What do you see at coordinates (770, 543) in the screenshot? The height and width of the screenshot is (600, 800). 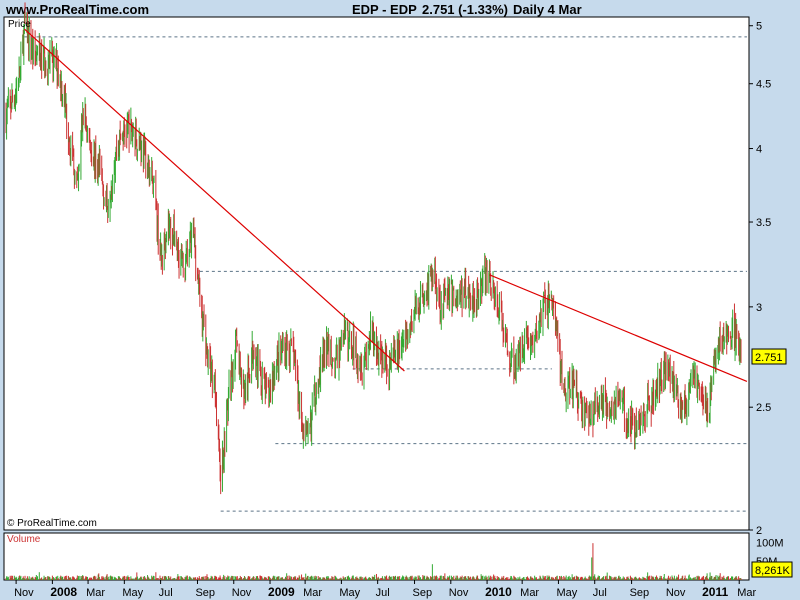 I see `volume-y-tick-label: 100M` at bounding box center [770, 543].